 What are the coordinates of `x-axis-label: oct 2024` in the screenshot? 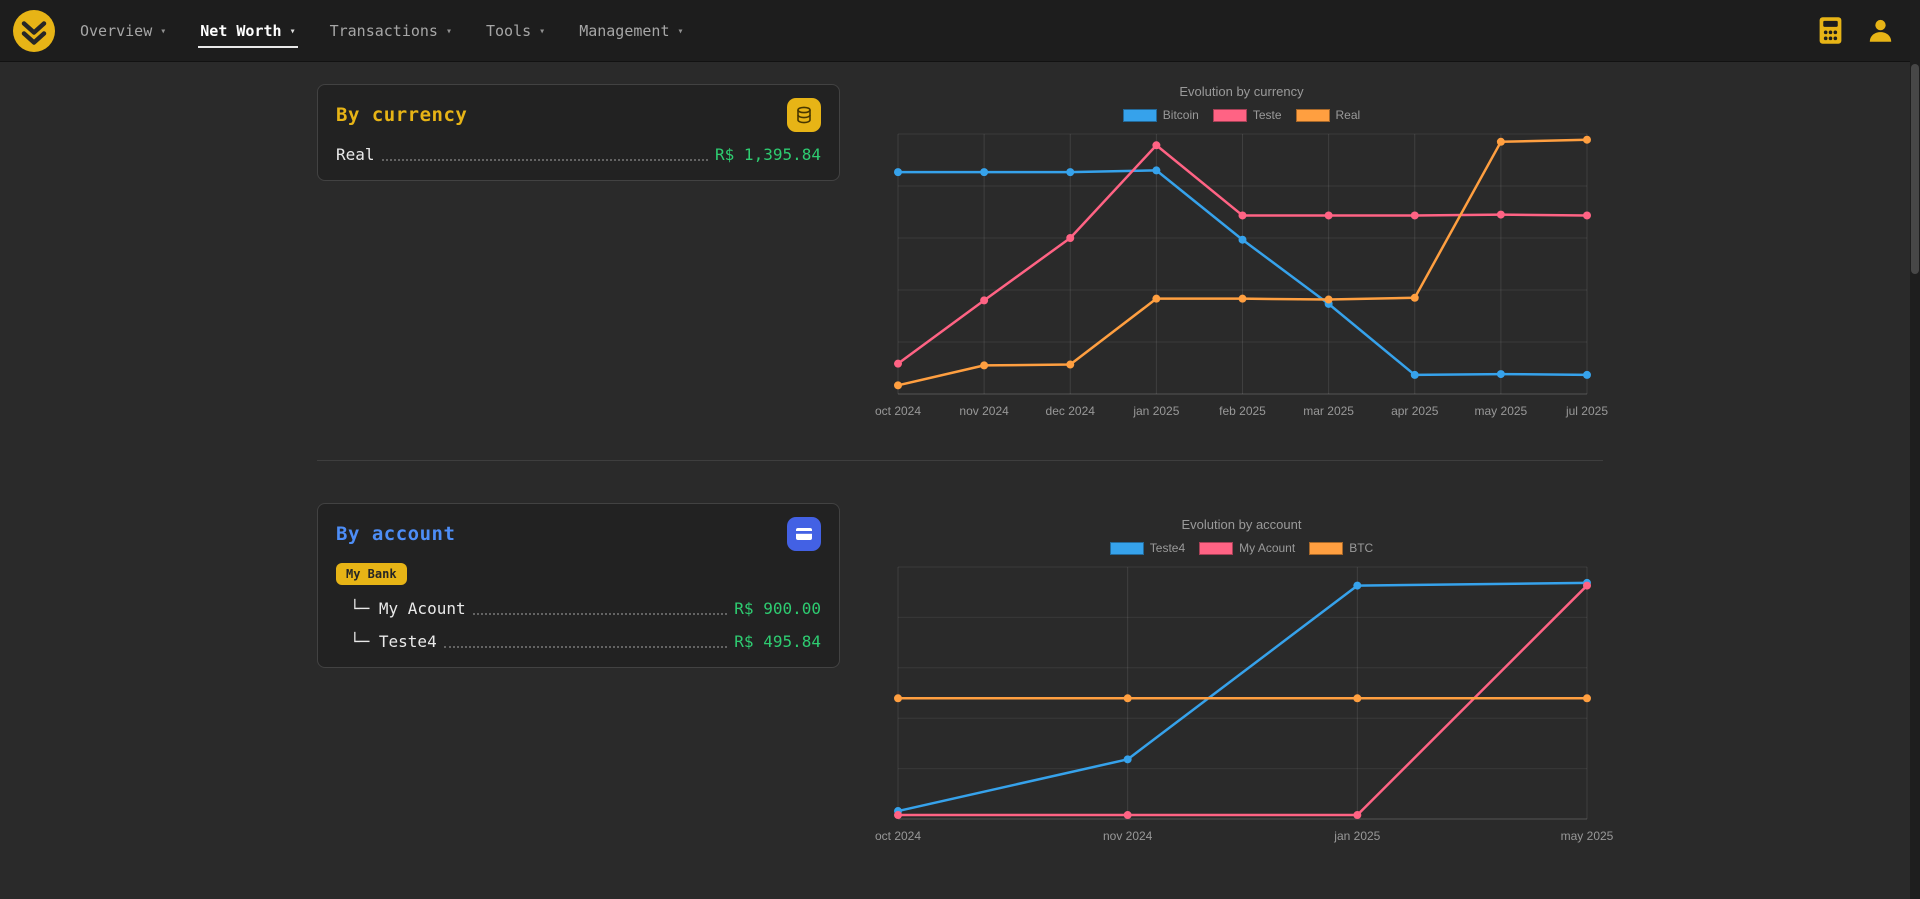 It's located at (898, 836).